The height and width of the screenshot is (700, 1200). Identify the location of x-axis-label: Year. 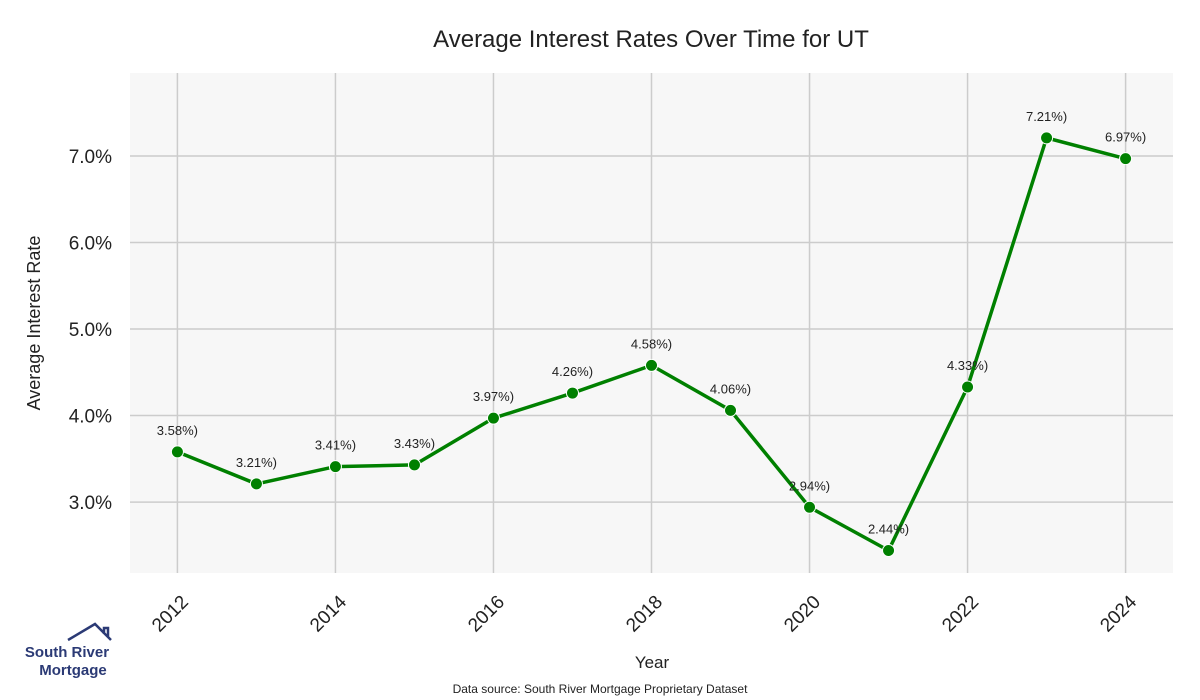
(652, 662).